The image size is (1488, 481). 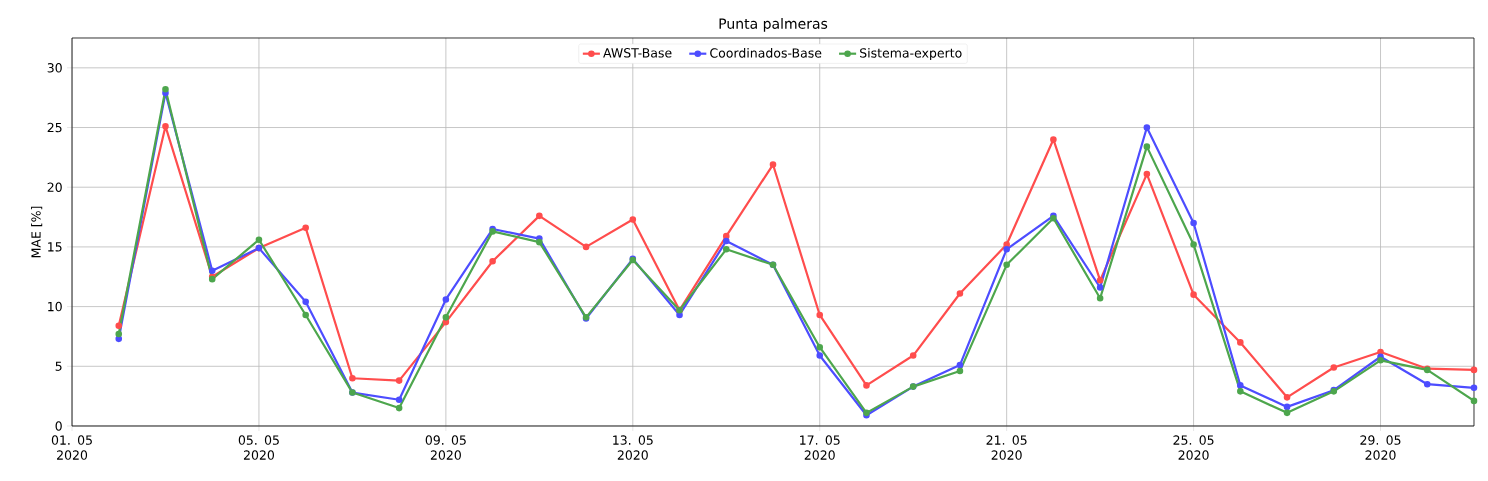 What do you see at coordinates (55, 247) in the screenshot?
I see `y-tick-label: 15` at bounding box center [55, 247].